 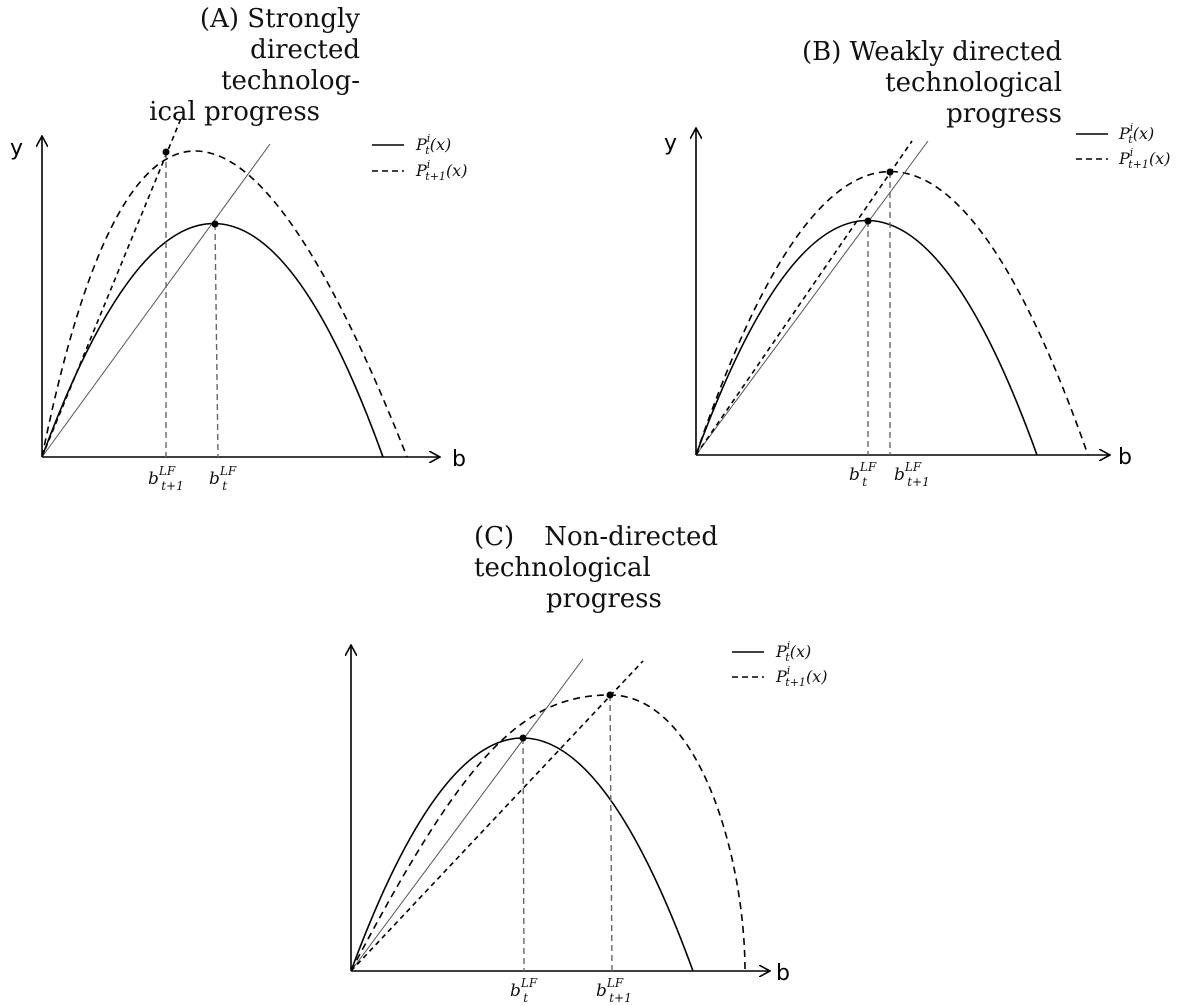 I want to click on caption-c: (C) Non-directed technological progress, so click(x=596, y=568).